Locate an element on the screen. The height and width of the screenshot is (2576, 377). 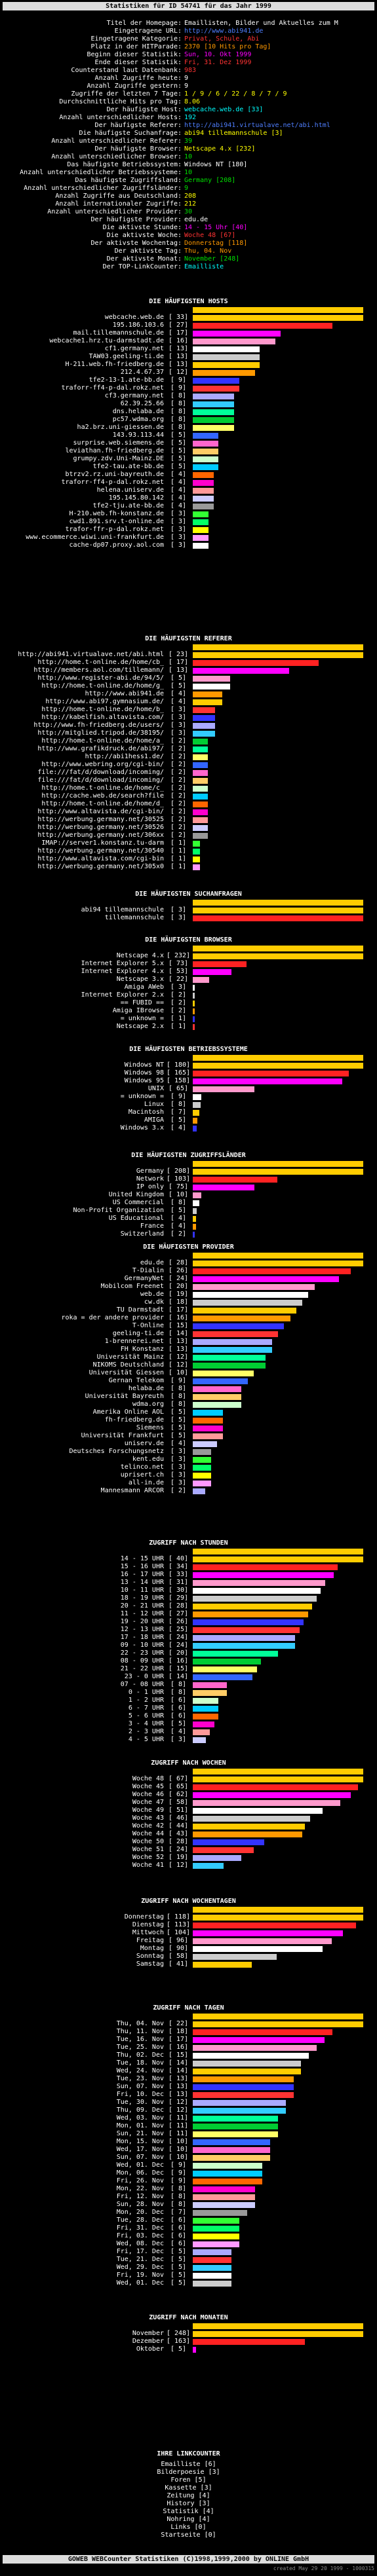
chart-row: file:///fat/d/download/incoming/ [ 2] is located at coordinates (188, 780).